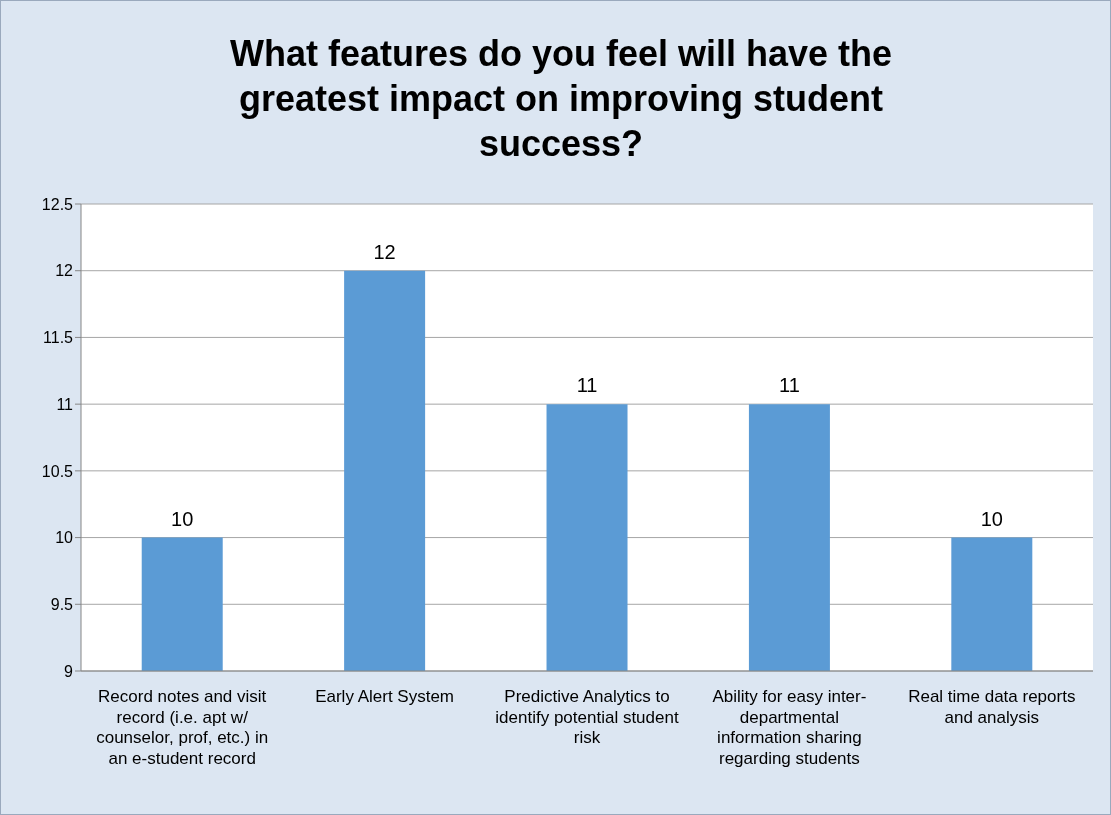  I want to click on data-label: 12, so click(384, 251).